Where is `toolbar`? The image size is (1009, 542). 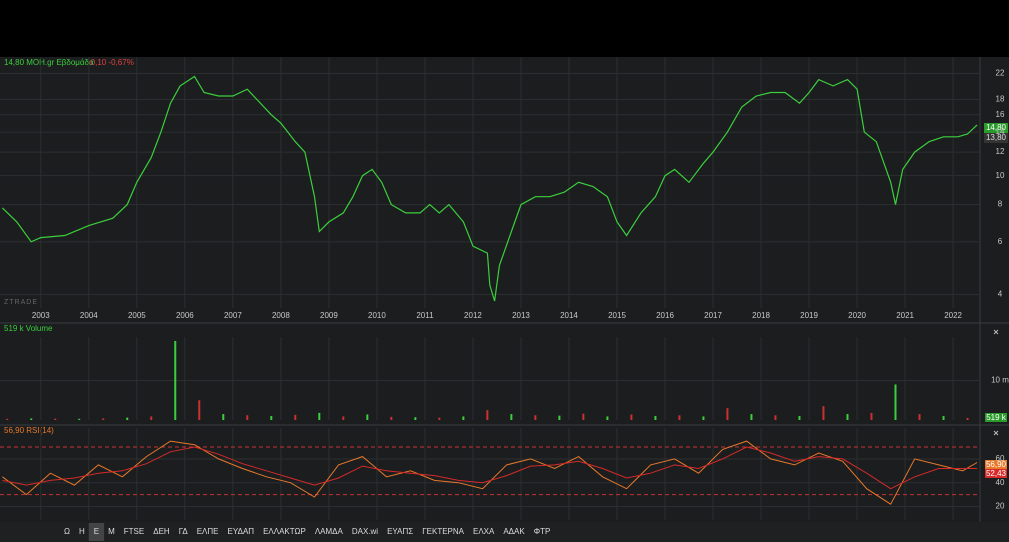
toolbar is located at coordinates (504, 532).